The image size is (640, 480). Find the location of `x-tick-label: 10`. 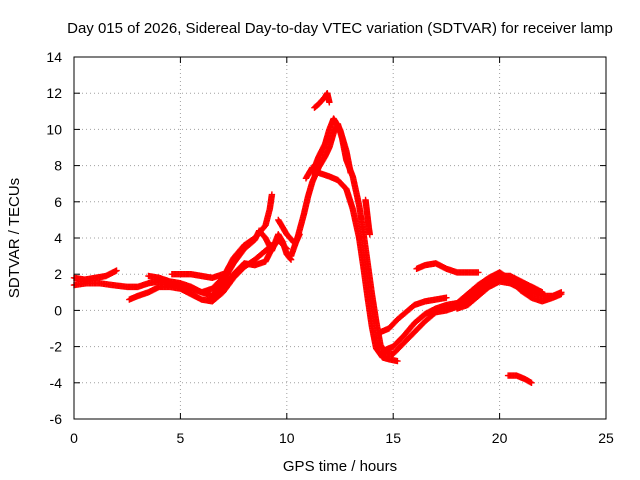

x-tick-label: 10 is located at coordinates (287, 438).